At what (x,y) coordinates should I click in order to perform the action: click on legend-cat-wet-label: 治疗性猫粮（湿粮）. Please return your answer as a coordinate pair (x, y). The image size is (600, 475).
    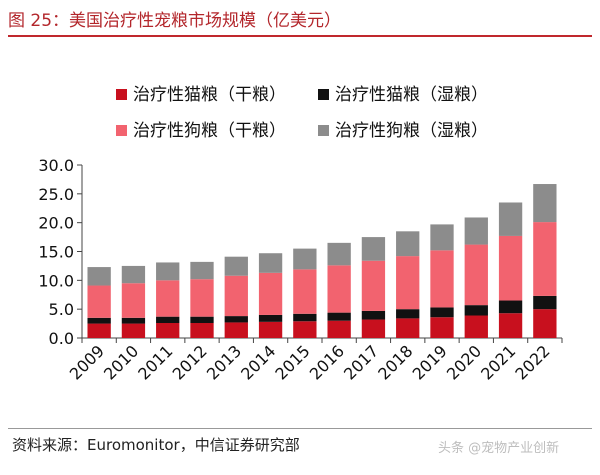
    Looking at the image, I should click on (411, 95).